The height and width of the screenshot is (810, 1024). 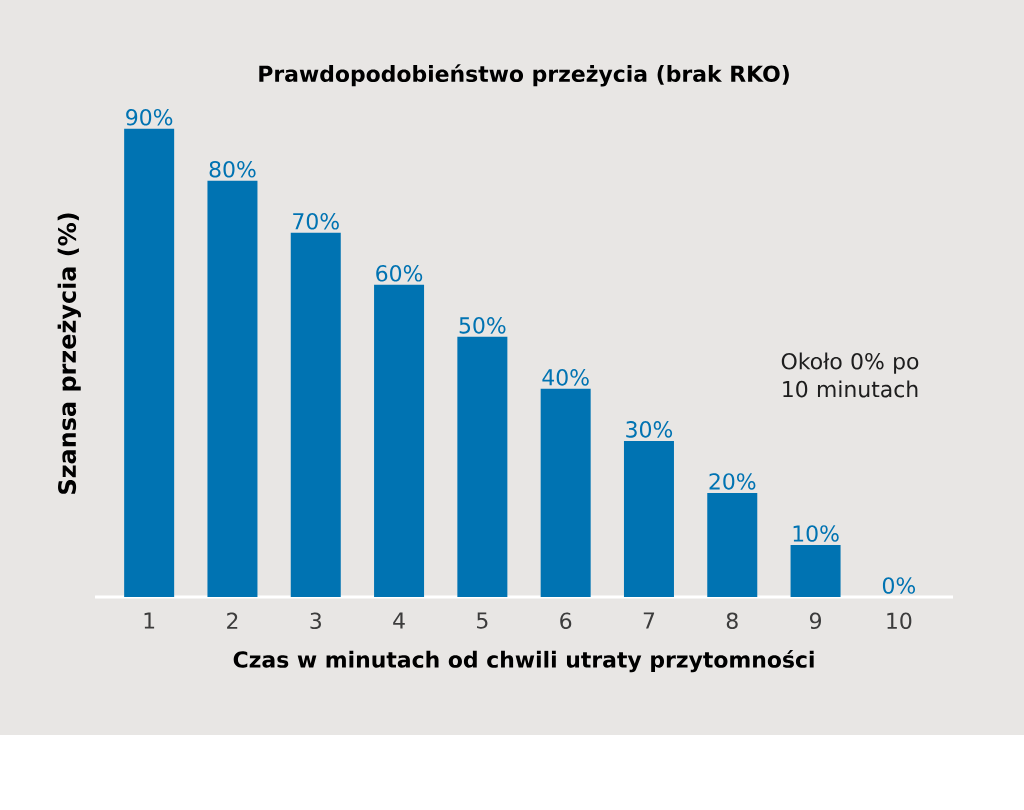 I want to click on data-label: 20%, so click(x=732, y=481).